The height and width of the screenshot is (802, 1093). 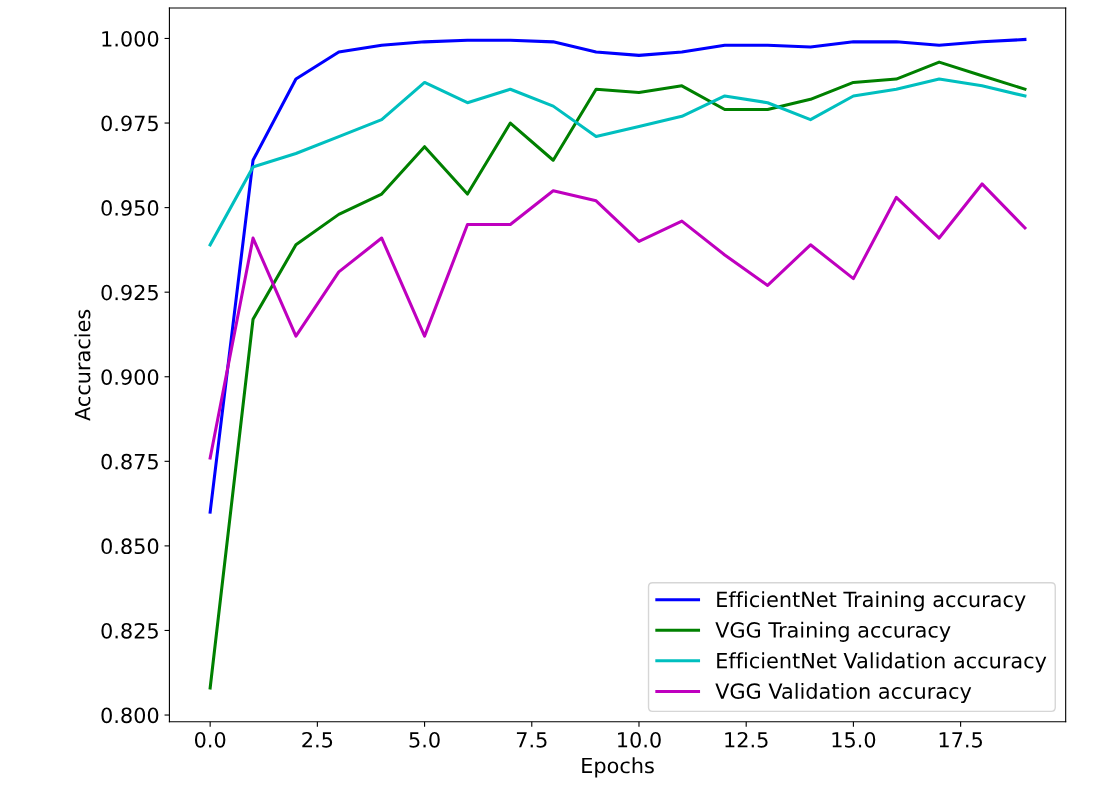 What do you see at coordinates (129, 461) in the screenshot?
I see `y-tick-label: 0.875` at bounding box center [129, 461].